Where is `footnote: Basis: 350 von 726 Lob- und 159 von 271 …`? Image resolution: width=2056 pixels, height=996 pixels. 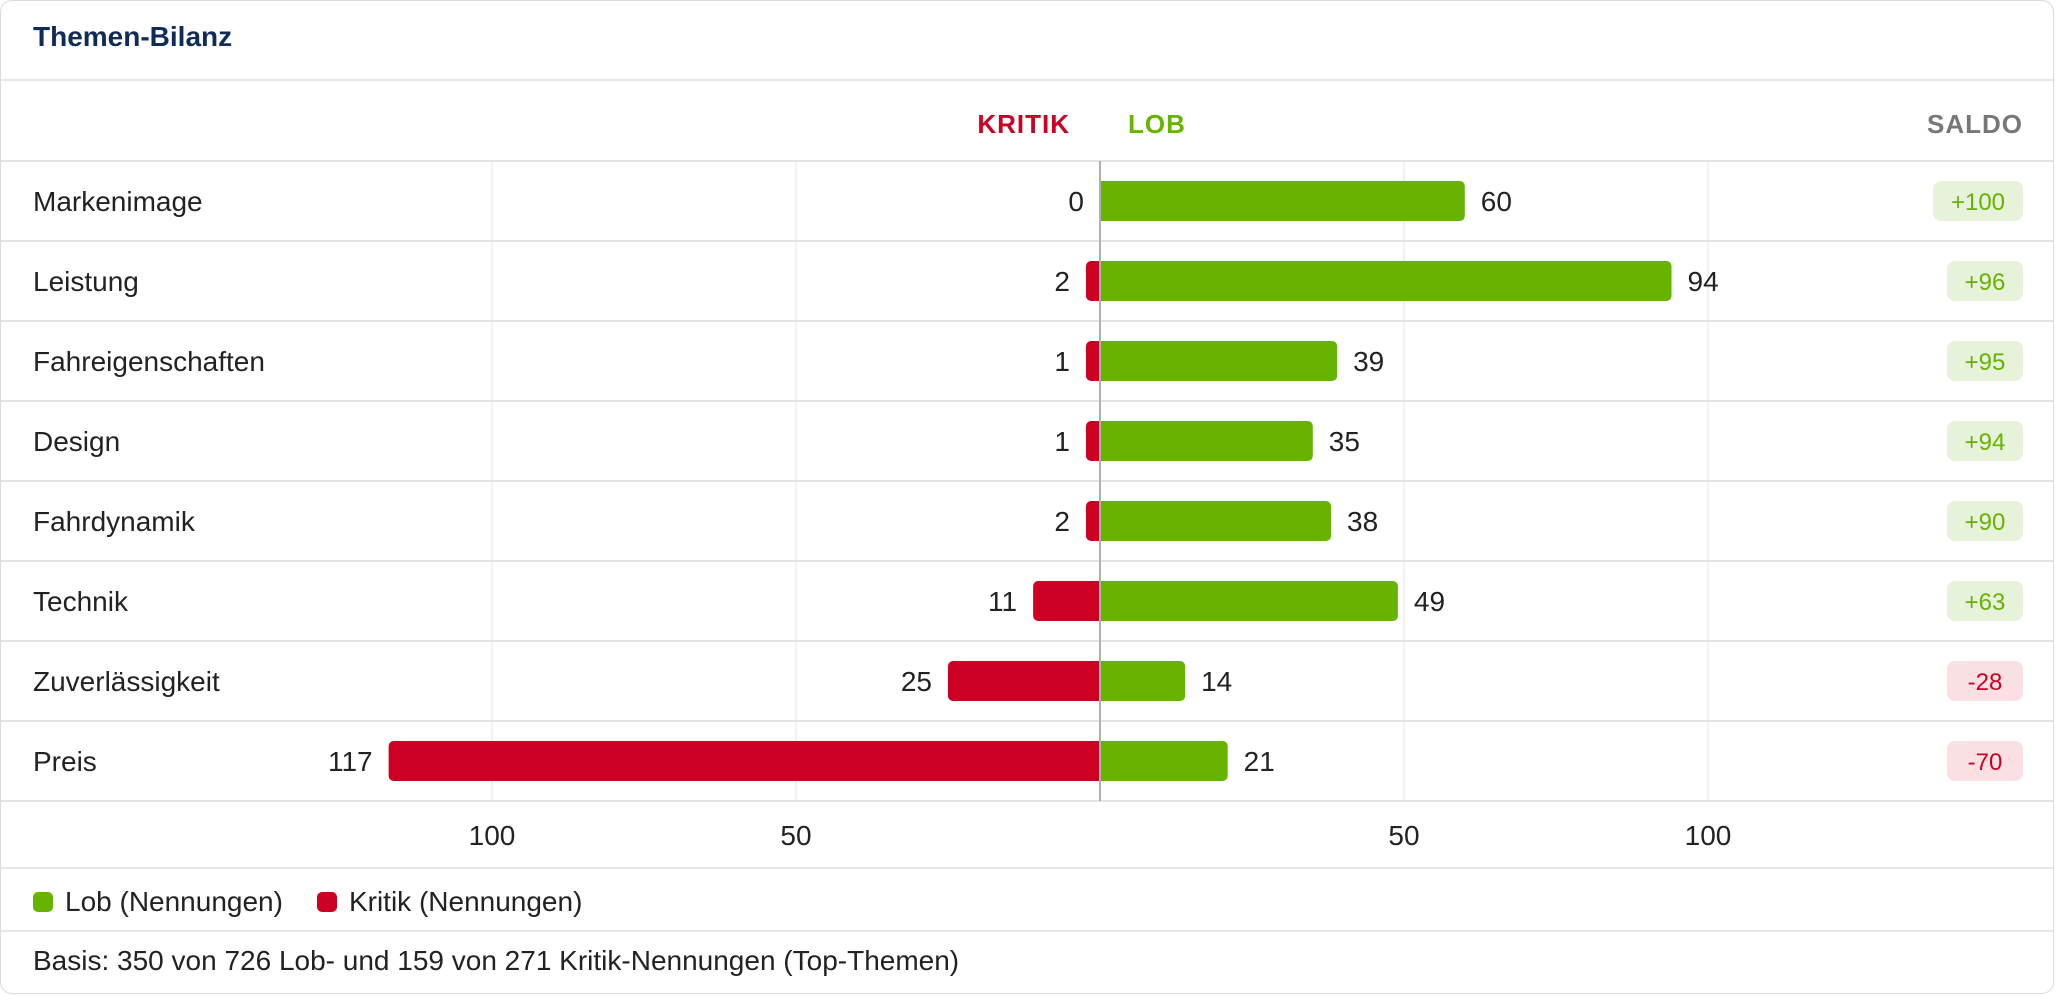
footnote: Basis: 350 von 726 Lob- und 159 von 271 … is located at coordinates (496, 960).